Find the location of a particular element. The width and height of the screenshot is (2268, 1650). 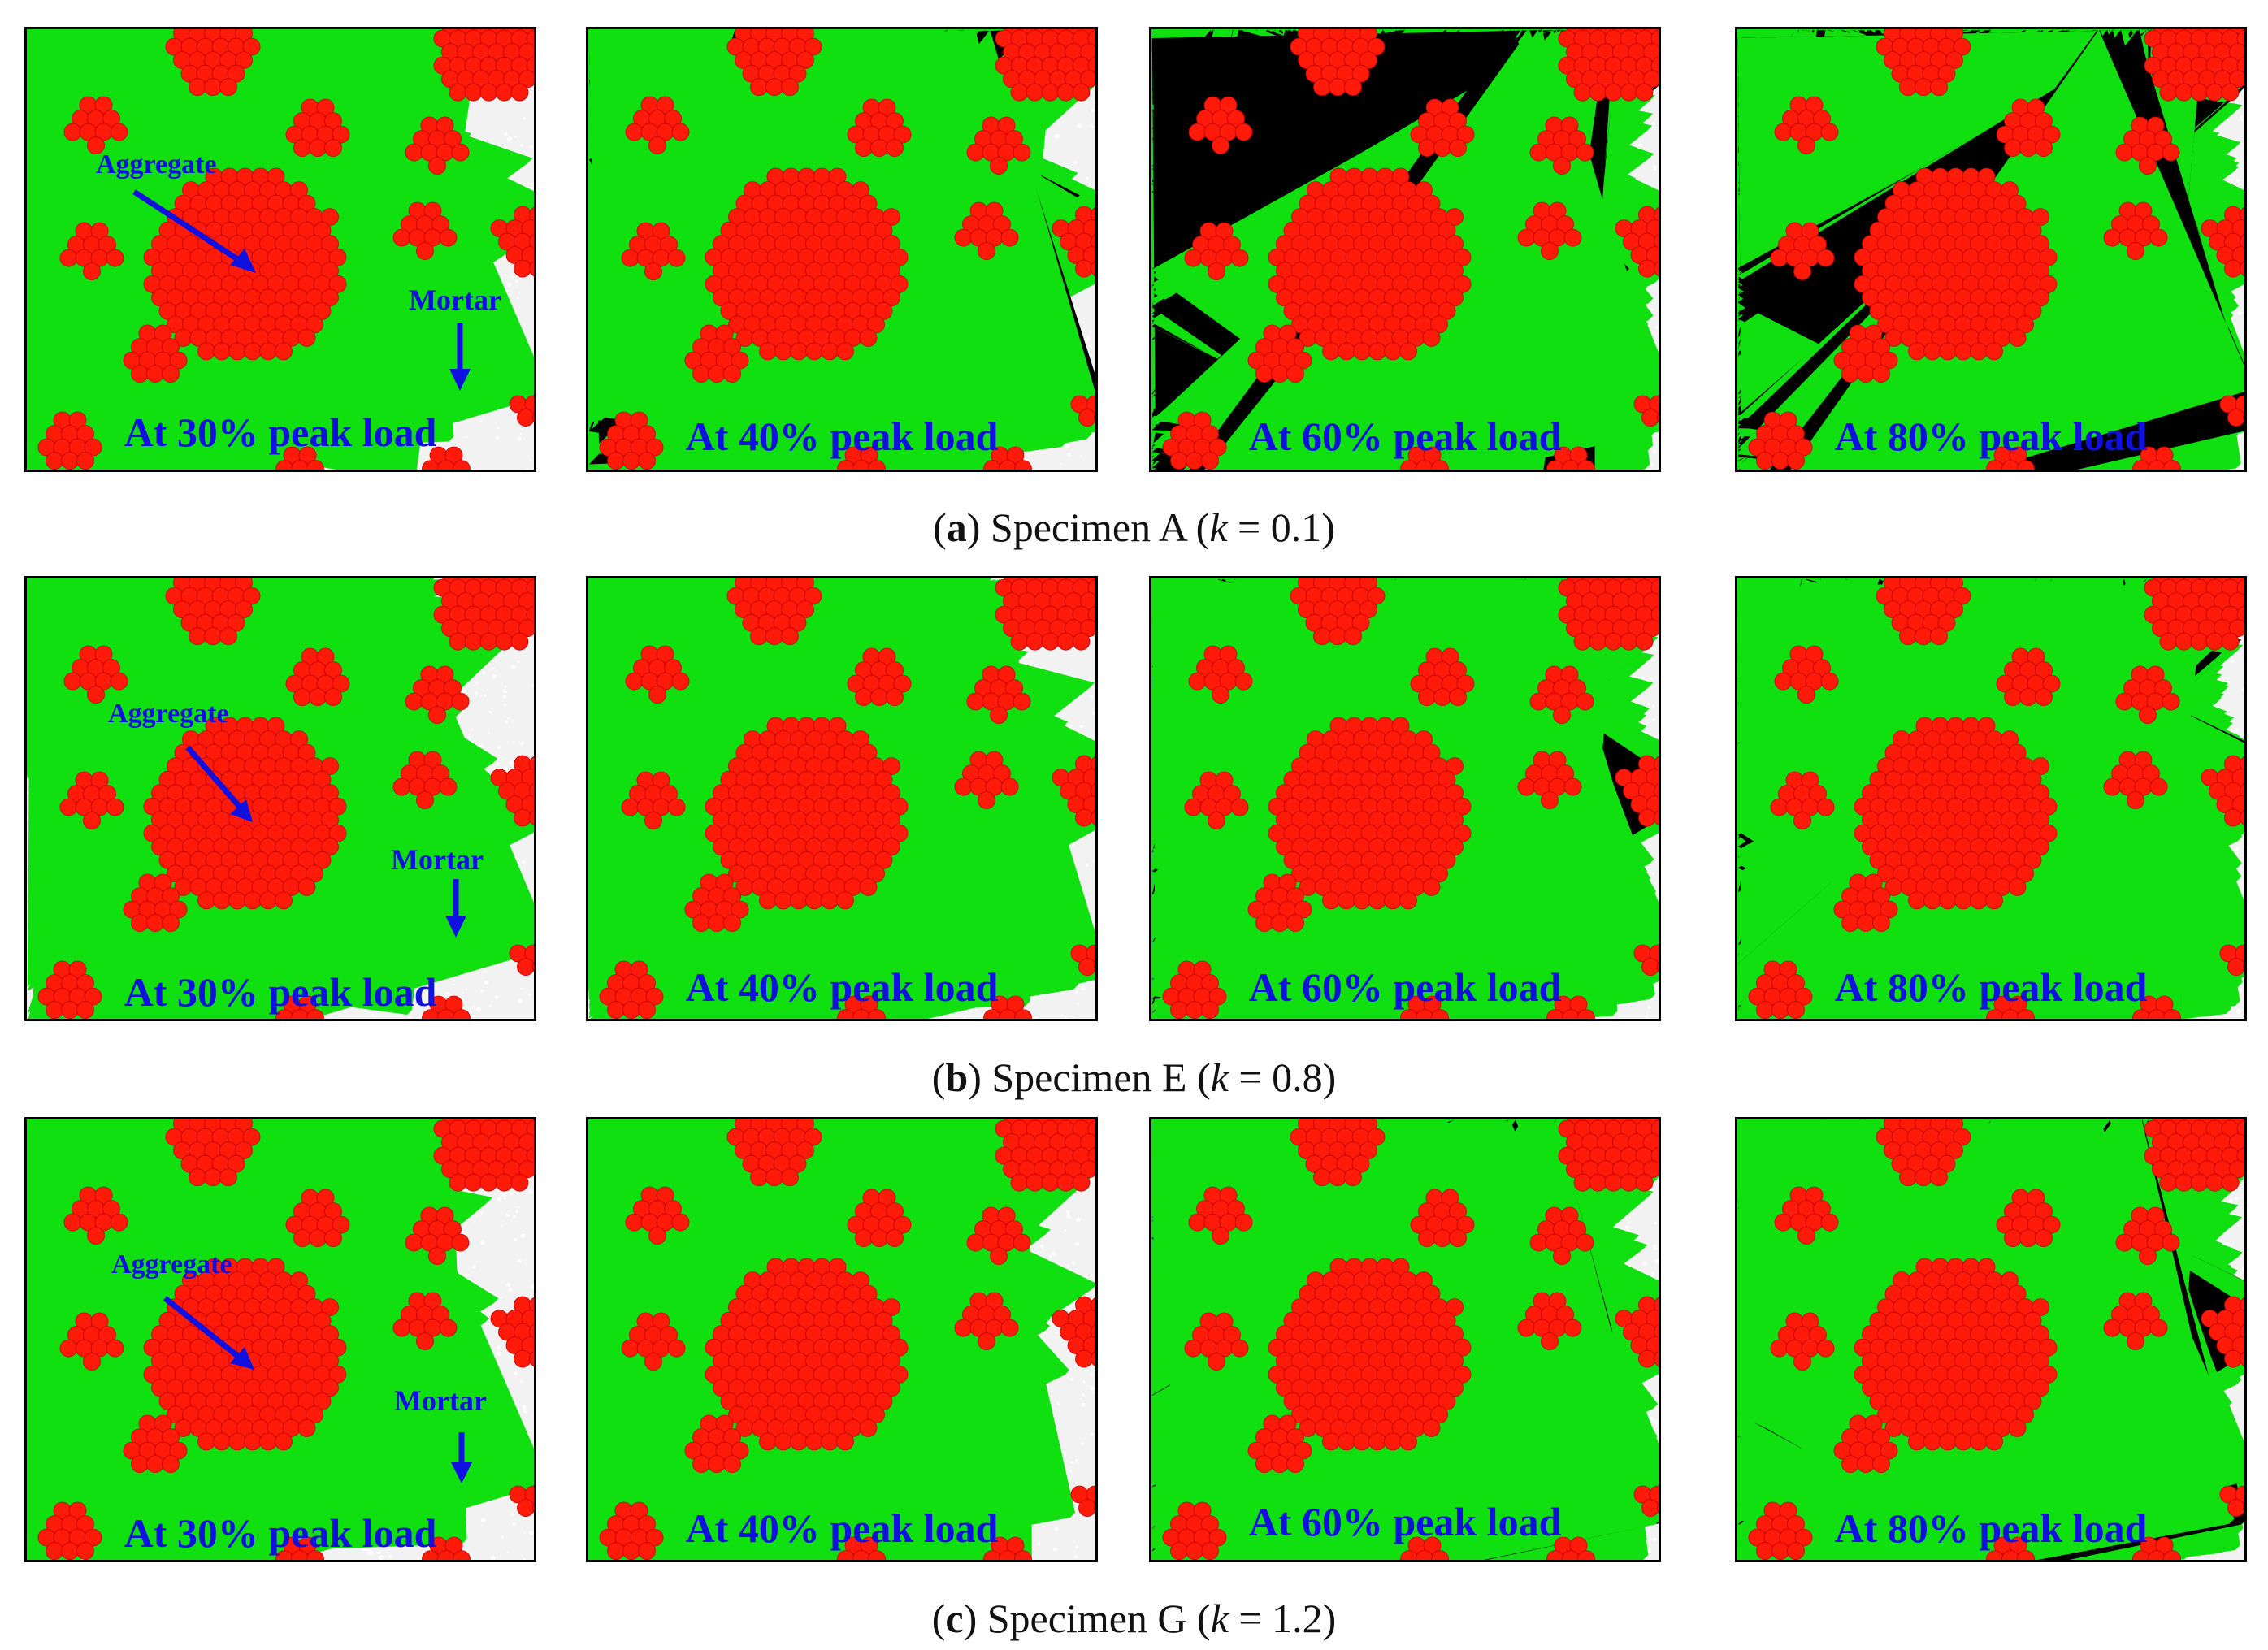

caption-k-value: 0.1 is located at coordinates (1296, 527).